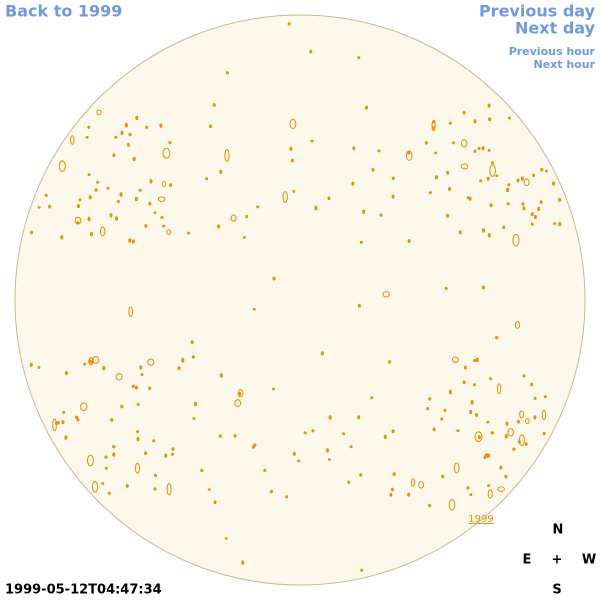  Describe the element at coordinates (557, 560) in the screenshot. I see `compass-center: +` at that location.